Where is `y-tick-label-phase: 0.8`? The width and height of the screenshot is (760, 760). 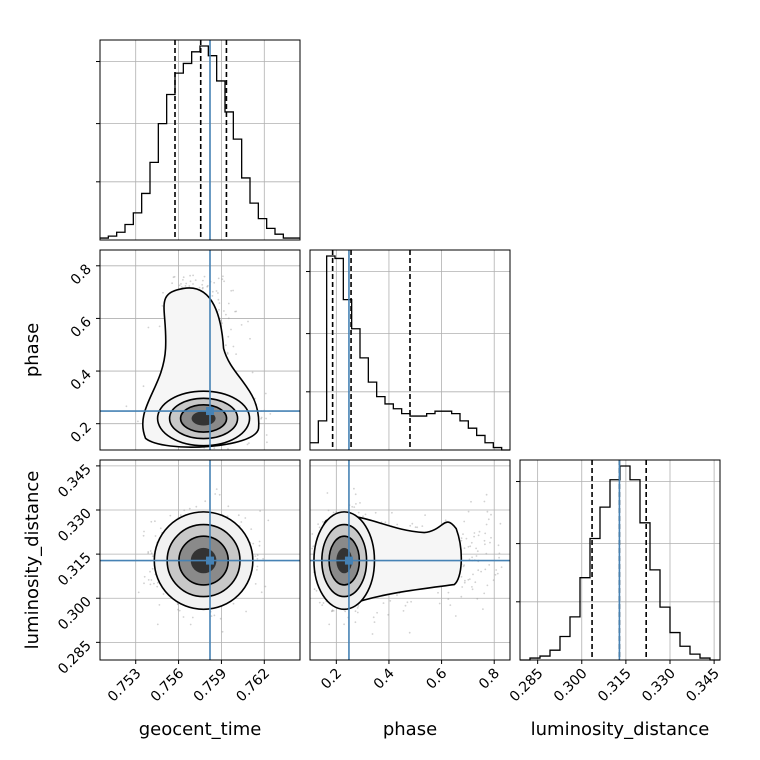
y-tick-label-phase: 0.8 is located at coordinates (81, 274).